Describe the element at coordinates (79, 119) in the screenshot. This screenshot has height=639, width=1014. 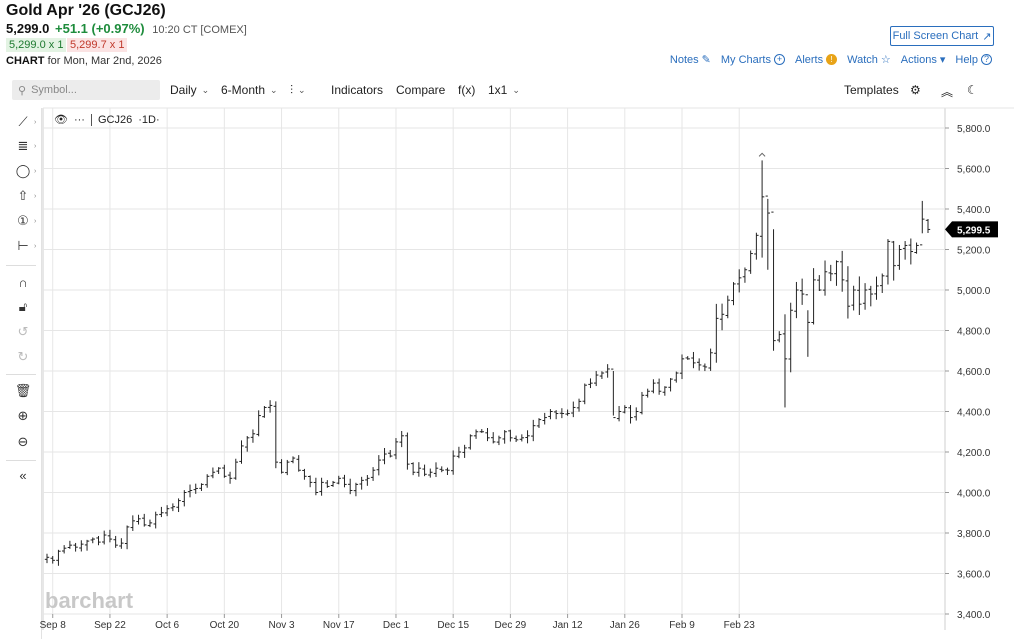
I see `more-icon: ···` at that location.